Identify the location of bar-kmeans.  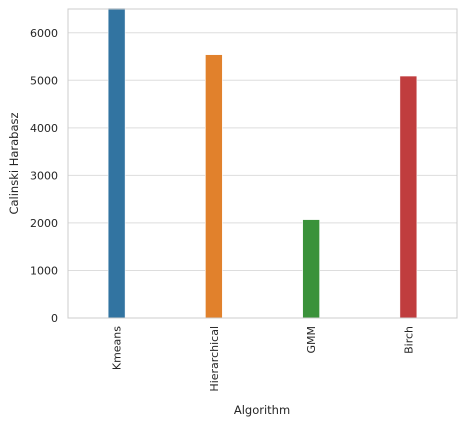
(116, 163).